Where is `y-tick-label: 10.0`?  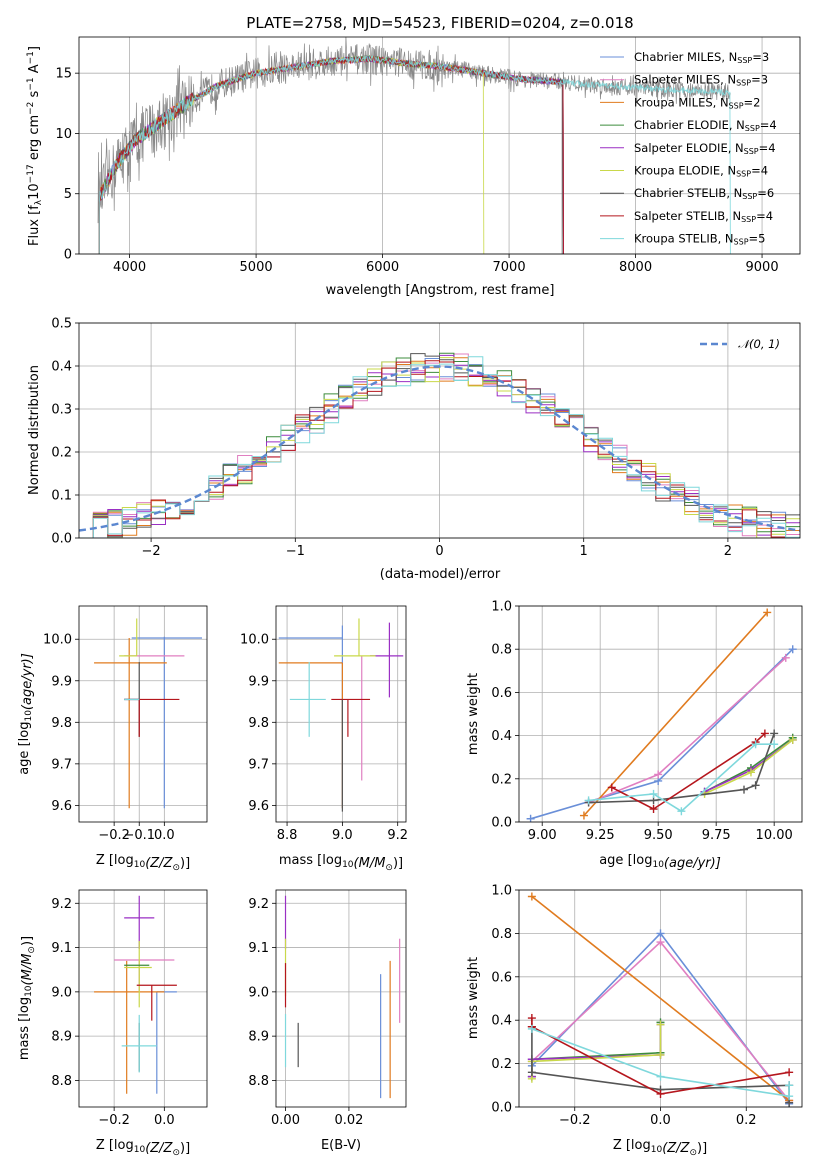
y-tick-label: 10.0 is located at coordinates (254, 640).